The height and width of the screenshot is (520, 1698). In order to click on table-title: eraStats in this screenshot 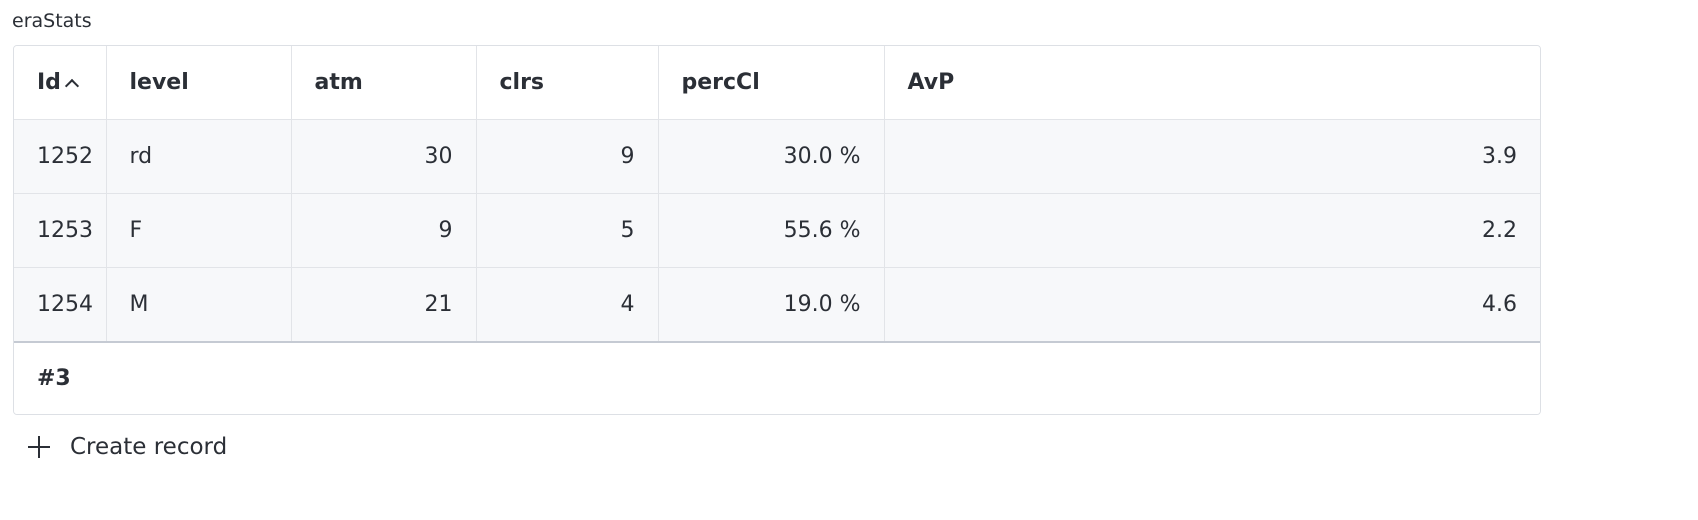, I will do `click(52, 21)`.